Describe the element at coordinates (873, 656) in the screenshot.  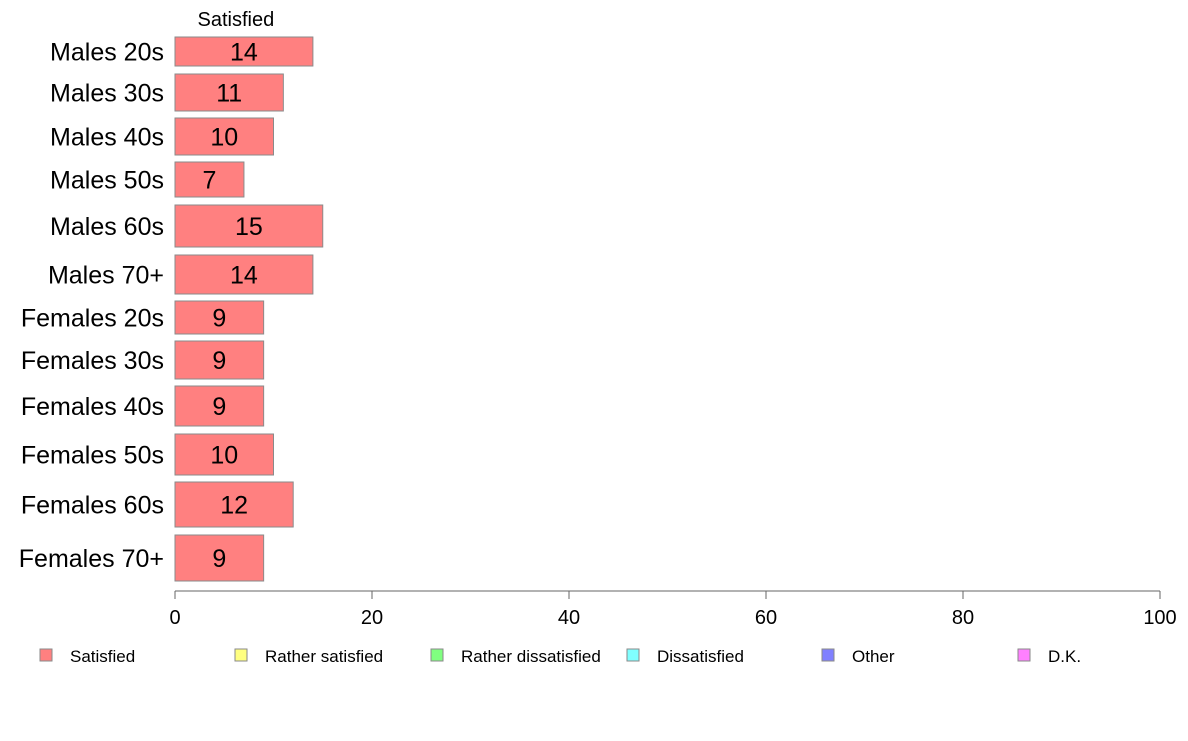
I see `legend-label: Other` at that location.